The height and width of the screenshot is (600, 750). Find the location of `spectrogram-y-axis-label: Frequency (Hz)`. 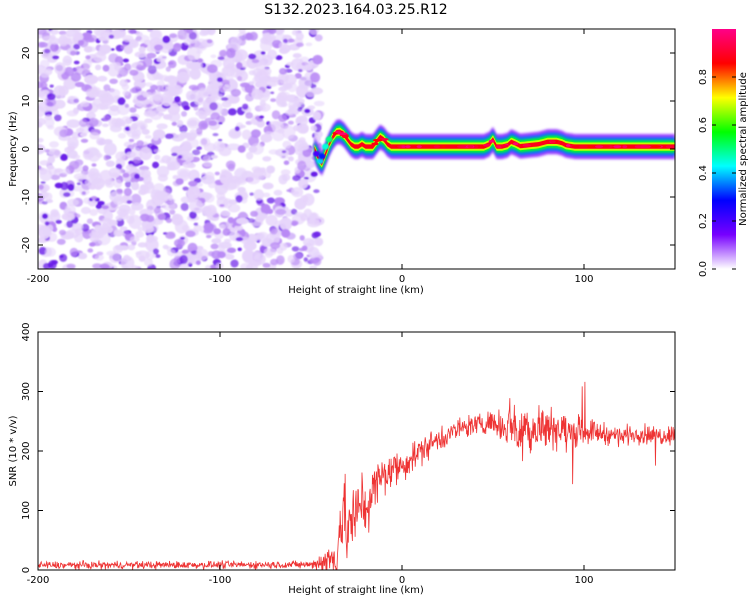

spectrogram-y-axis-label: Frequency (Hz) is located at coordinates (13, 149).